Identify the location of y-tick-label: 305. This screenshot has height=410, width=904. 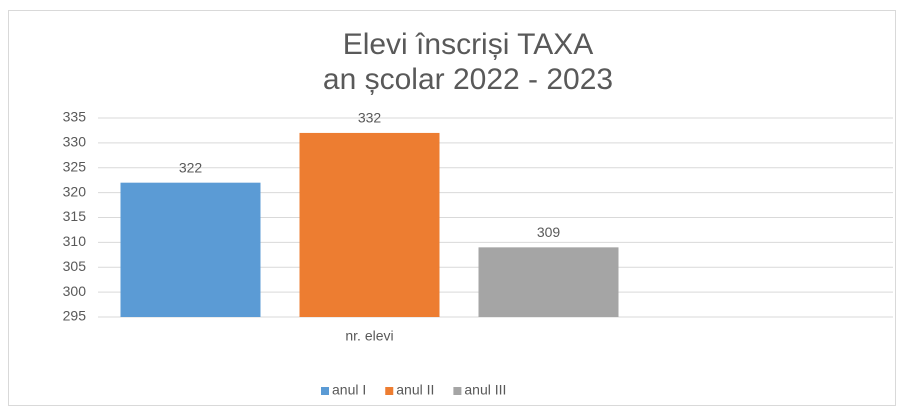
(75, 266).